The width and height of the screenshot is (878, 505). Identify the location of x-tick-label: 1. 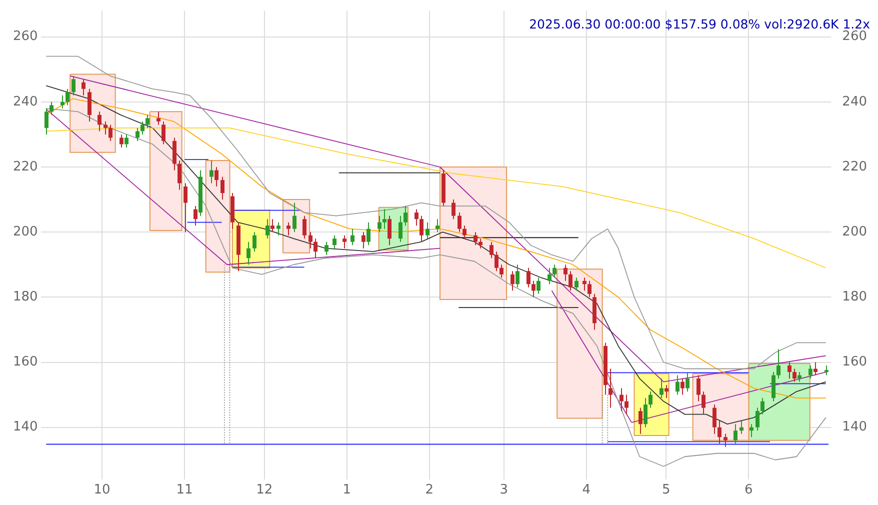
(346, 490).